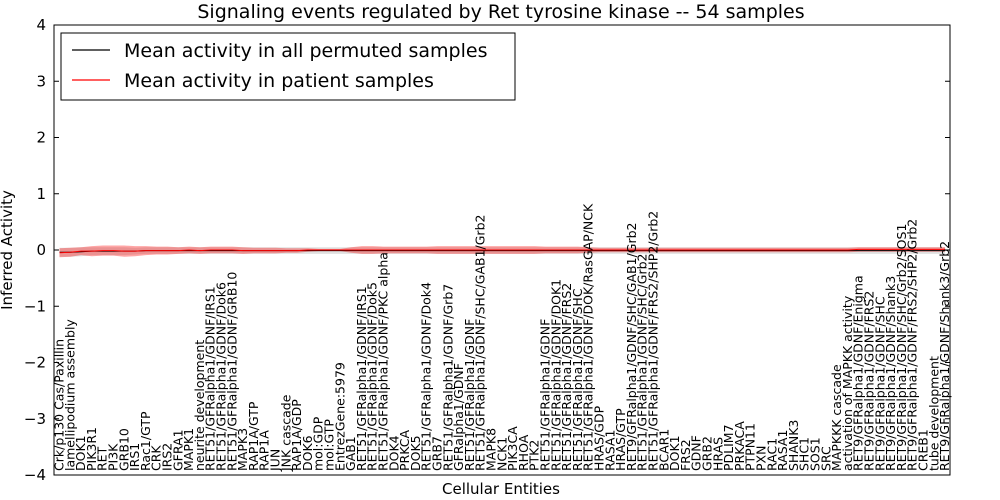 The height and width of the screenshot is (500, 1000). I want to click on x-tick-label: lamellipodium assembly, so click(69, 395).